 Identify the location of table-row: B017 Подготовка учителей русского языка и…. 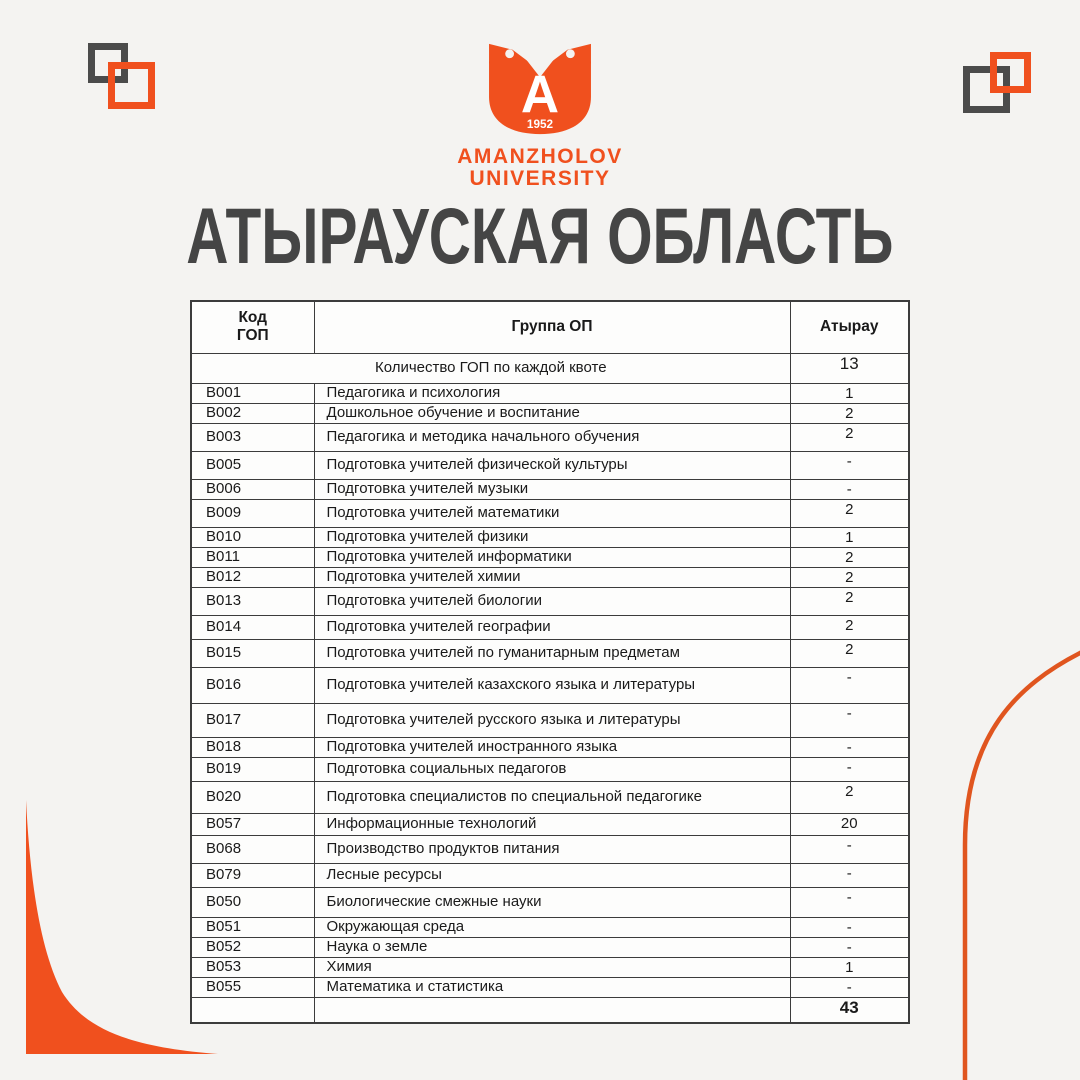
(550, 720).